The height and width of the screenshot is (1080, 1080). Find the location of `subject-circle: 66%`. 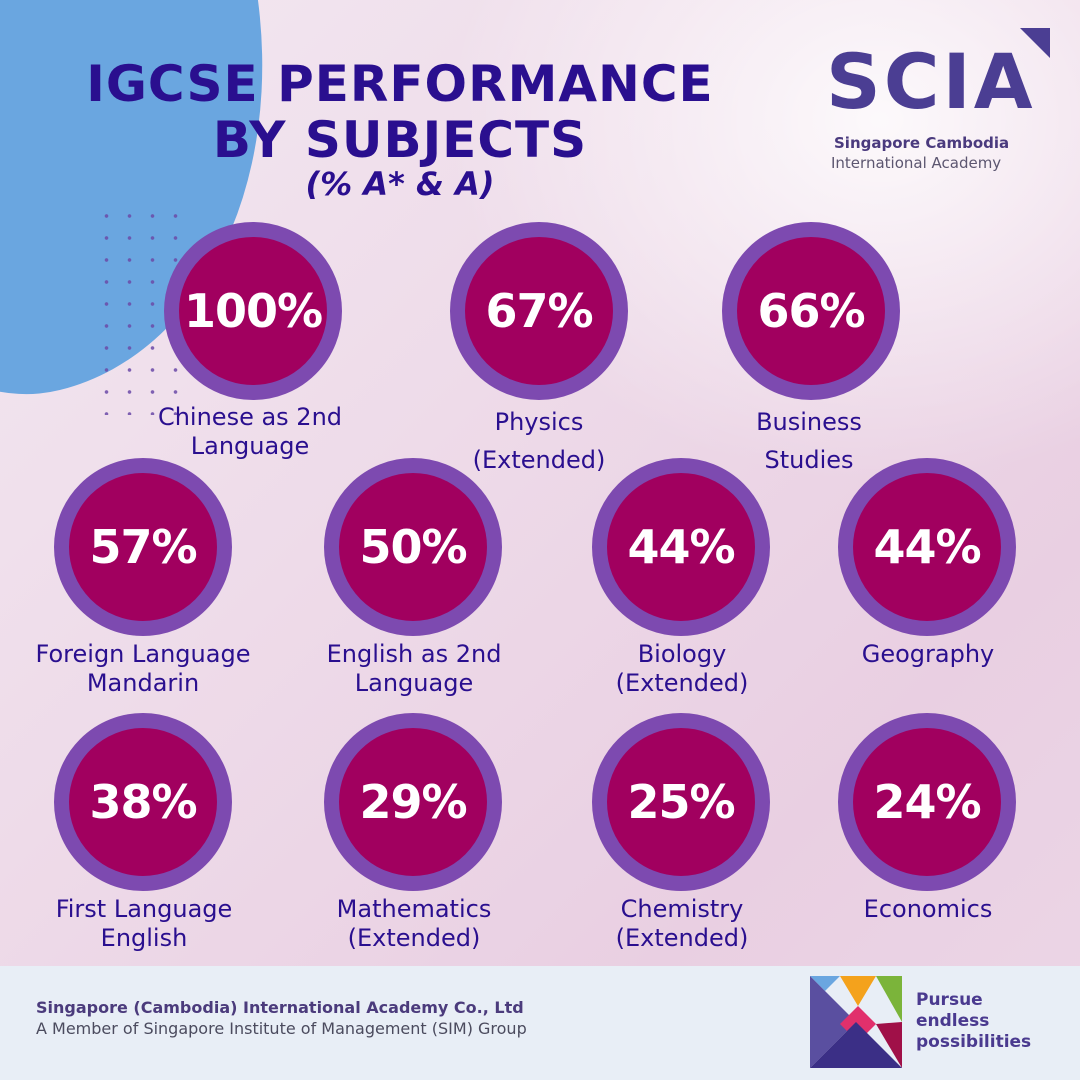

subject-circle: 66% is located at coordinates (811, 311).